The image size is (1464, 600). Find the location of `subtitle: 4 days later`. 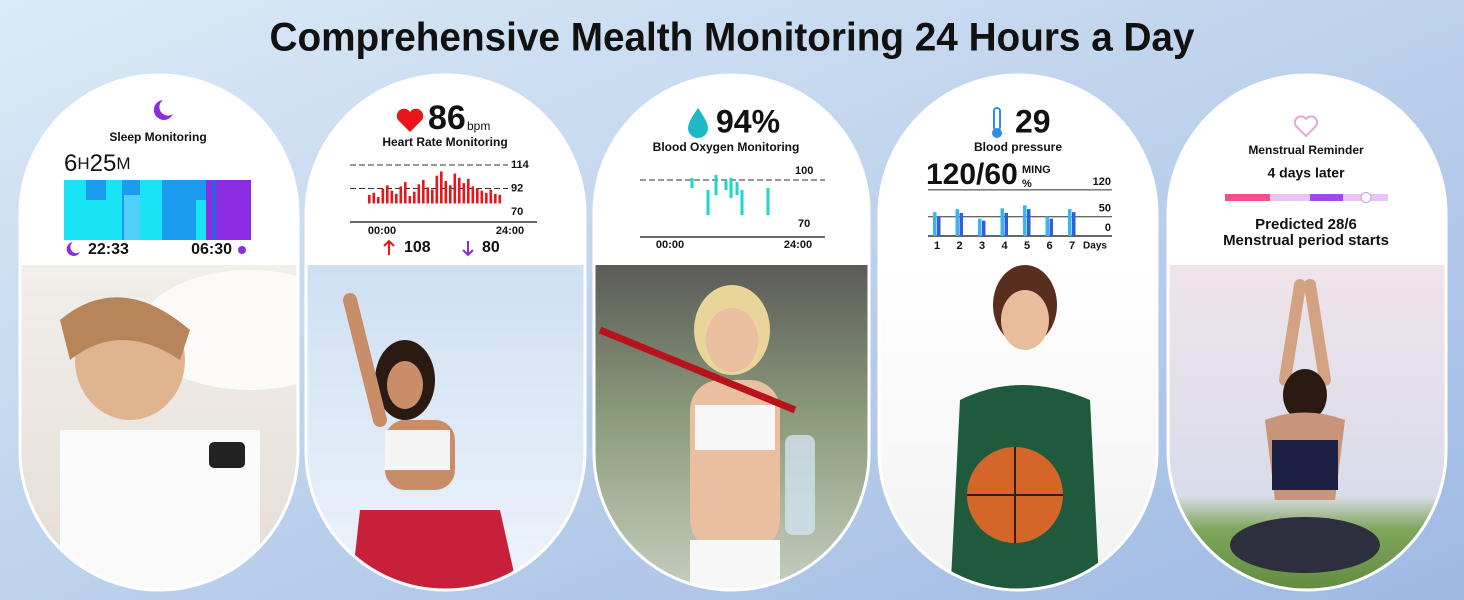

subtitle: 4 days later is located at coordinates (1306, 173).